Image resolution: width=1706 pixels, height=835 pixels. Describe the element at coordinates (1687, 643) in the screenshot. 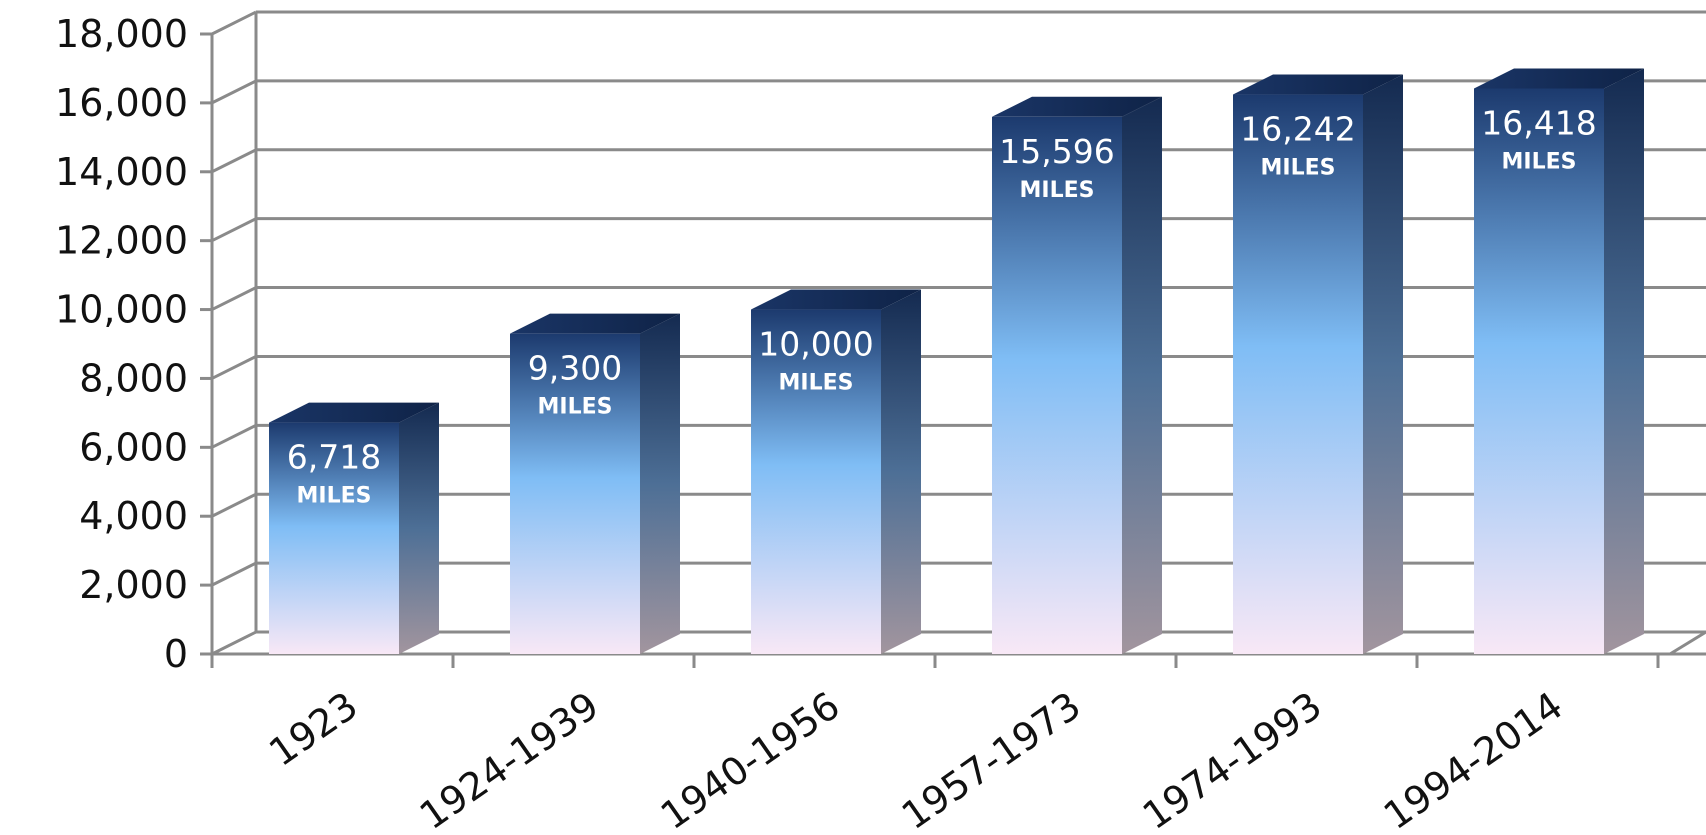

I see `floor-edge` at that location.